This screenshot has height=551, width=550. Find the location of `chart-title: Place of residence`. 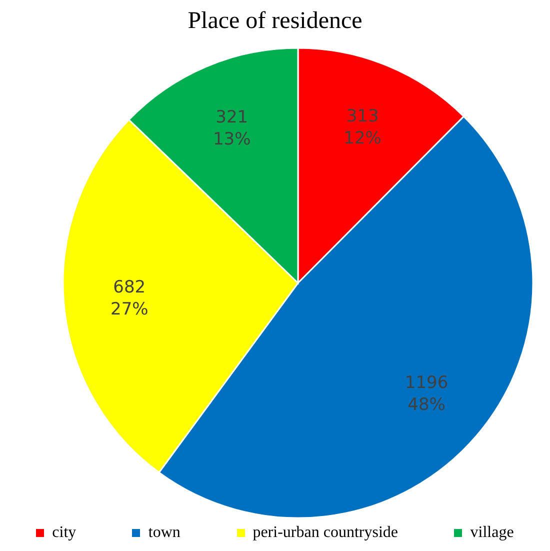

chart-title: Place of residence is located at coordinates (275, 22).